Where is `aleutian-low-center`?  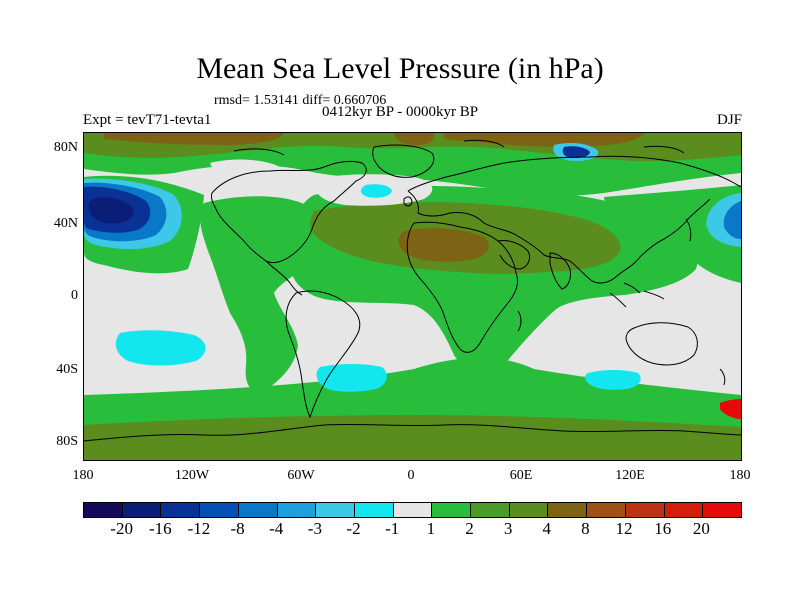 aleutian-low-center is located at coordinates (111, 210).